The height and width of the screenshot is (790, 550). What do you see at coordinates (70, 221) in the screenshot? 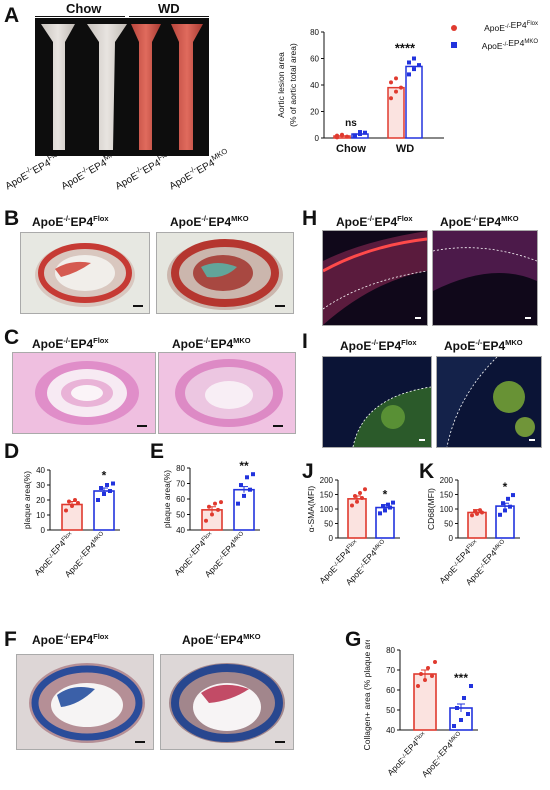
I see `b-header-flox: ApoE-/-EP4Flox` at bounding box center [70, 221].